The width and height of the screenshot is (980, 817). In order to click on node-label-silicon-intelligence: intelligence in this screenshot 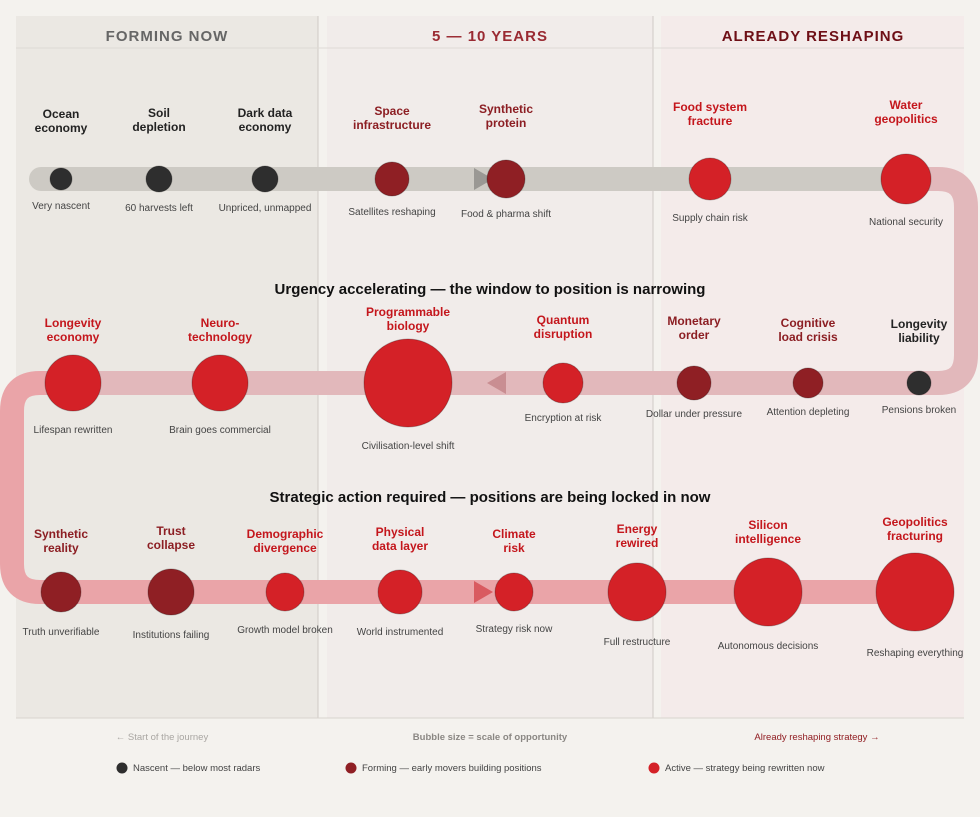, I will do `click(768, 539)`.